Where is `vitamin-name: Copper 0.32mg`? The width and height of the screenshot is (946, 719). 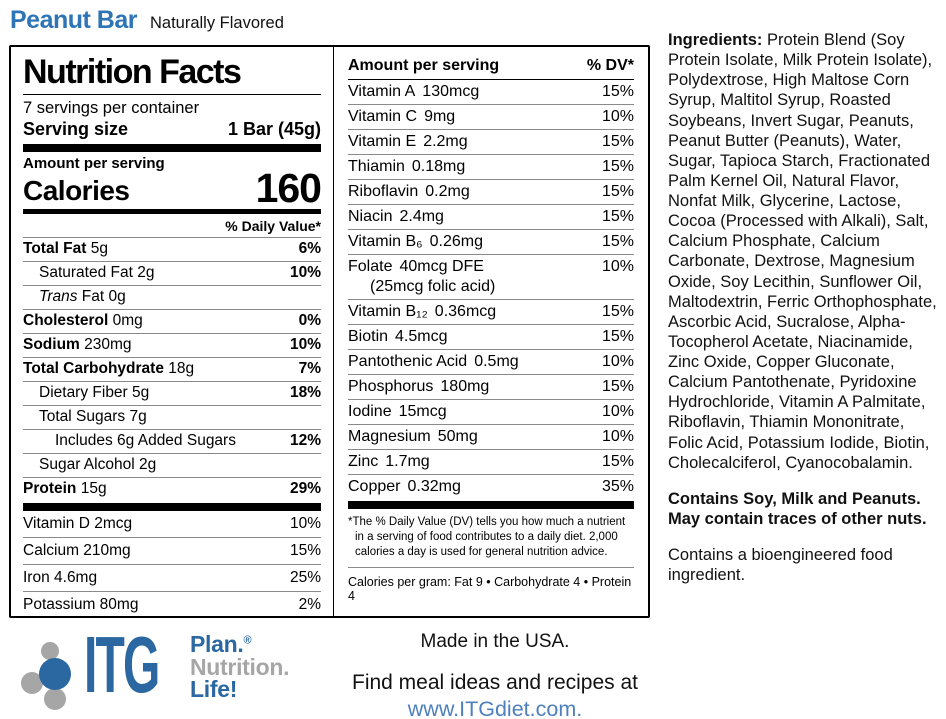
vitamin-name: Copper 0.32mg is located at coordinates (404, 486).